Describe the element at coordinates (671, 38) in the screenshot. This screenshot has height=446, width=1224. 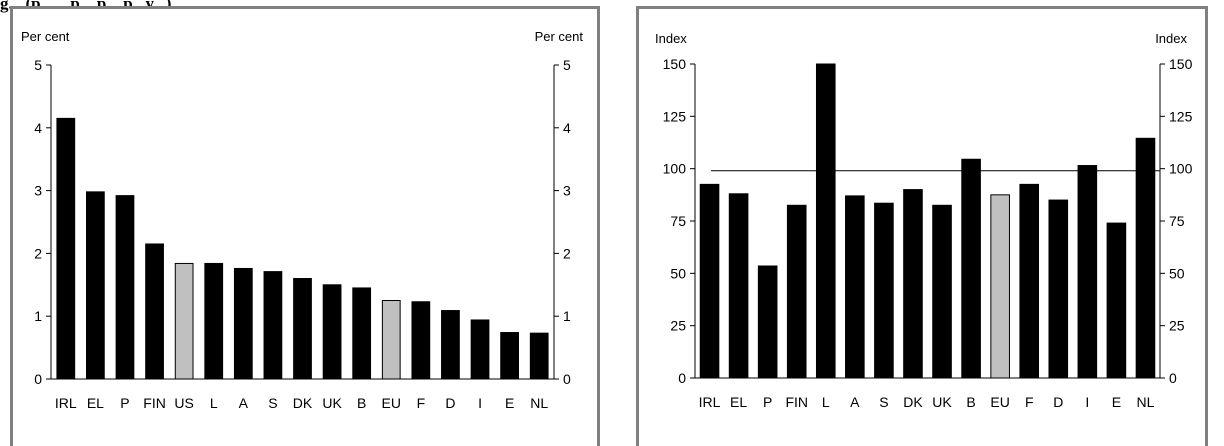
I see `y-axis-label-left: Index` at that location.